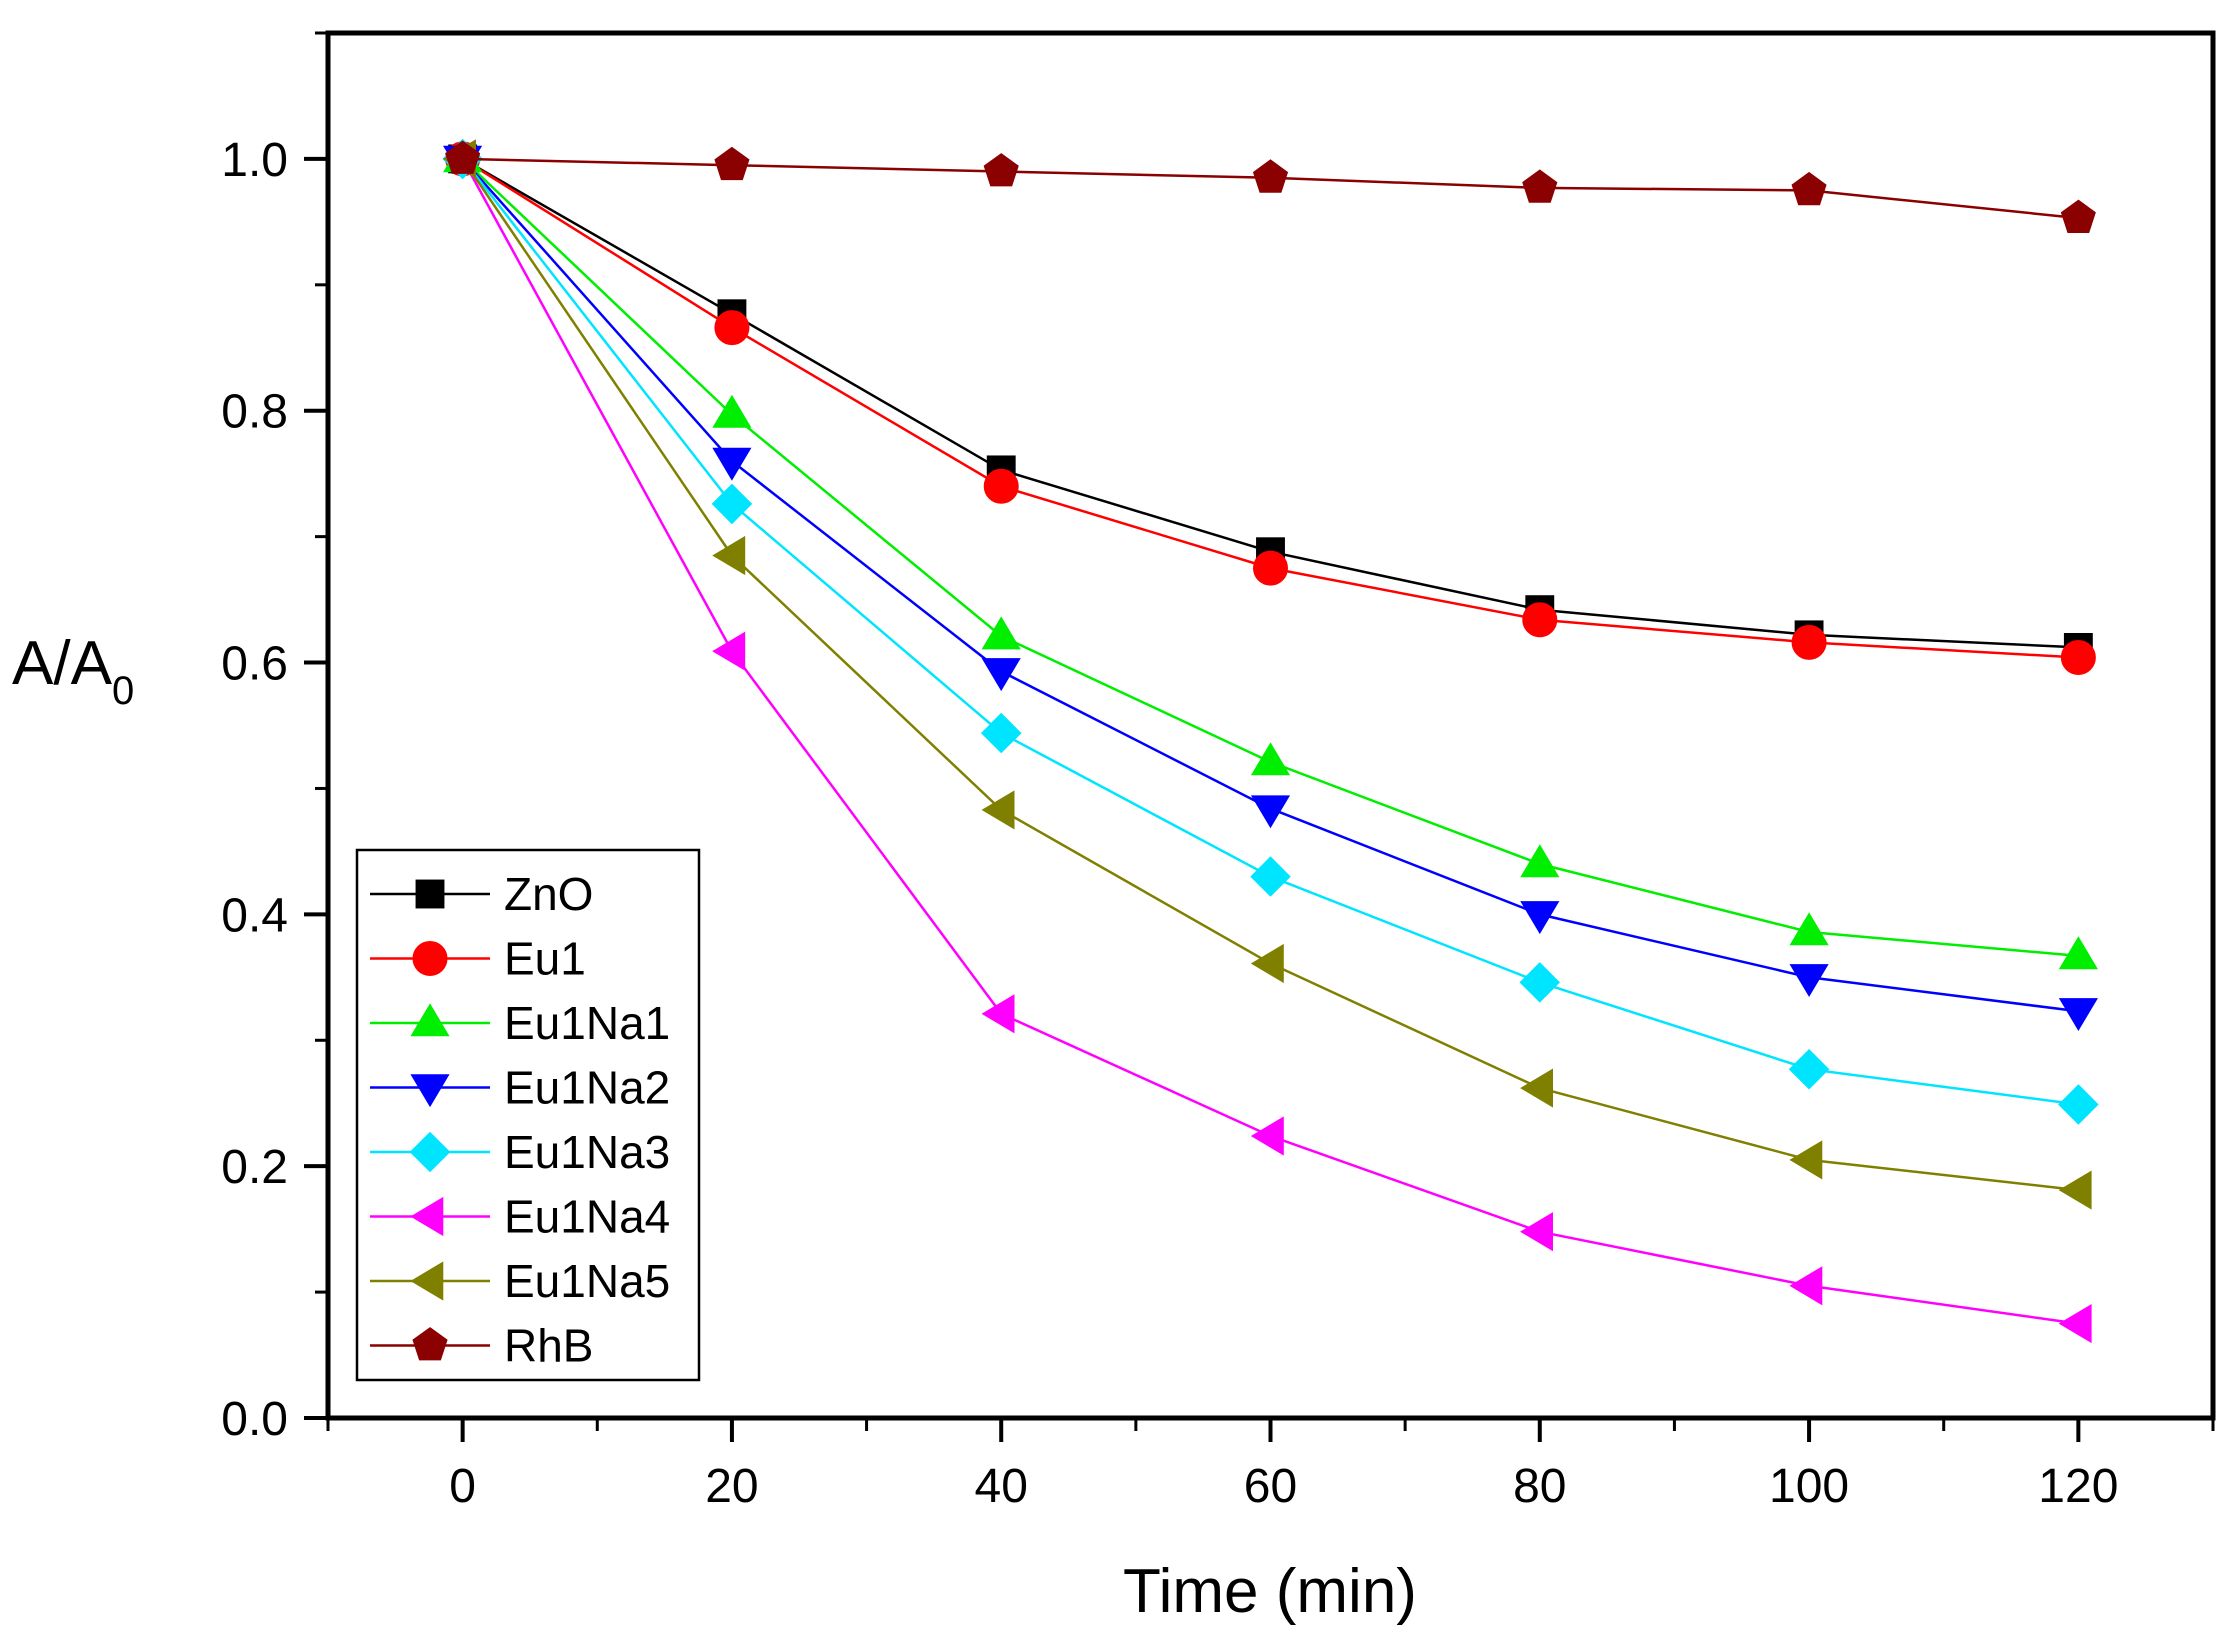 This screenshot has width=2237, height=1633. I want to click on x-tick-label: 100, so click(1809, 1486).